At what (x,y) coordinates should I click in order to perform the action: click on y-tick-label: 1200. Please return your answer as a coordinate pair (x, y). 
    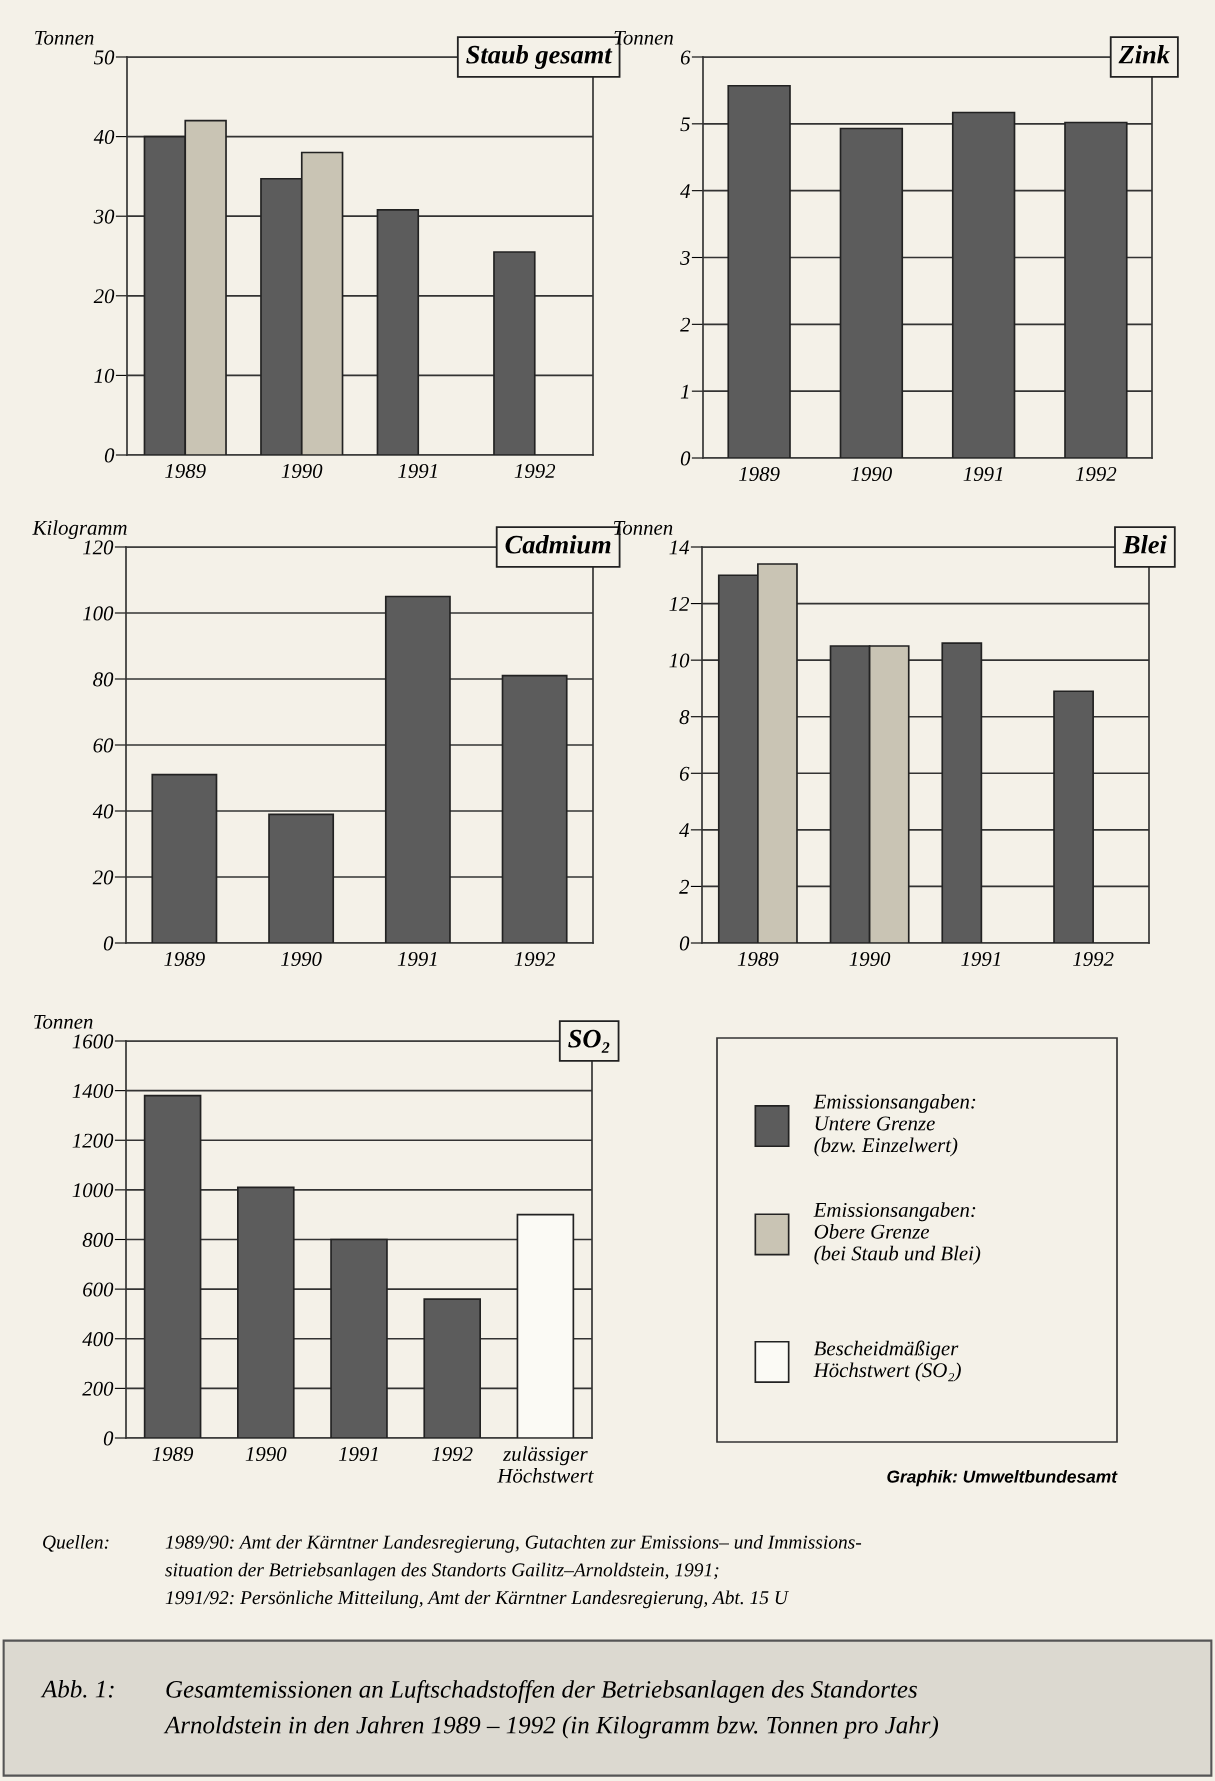
    Looking at the image, I should click on (93, 1140).